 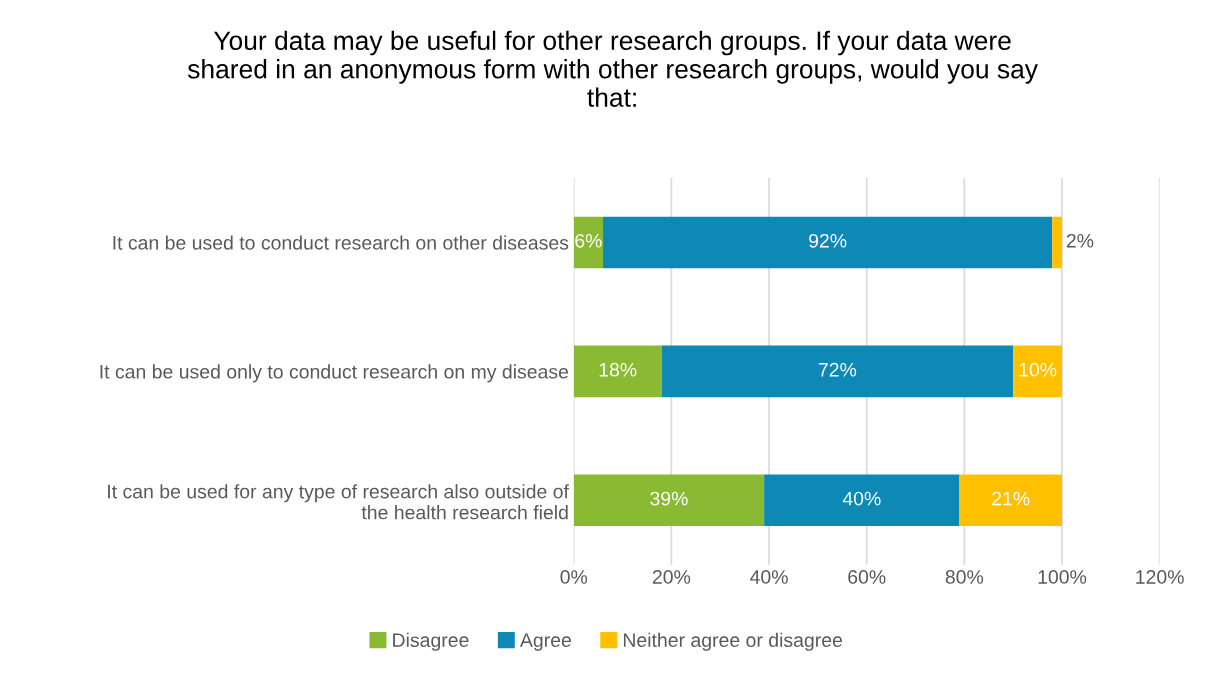 I want to click on y-tick-label: It can be used only to conduct research on my disease, so click(x=334, y=373).